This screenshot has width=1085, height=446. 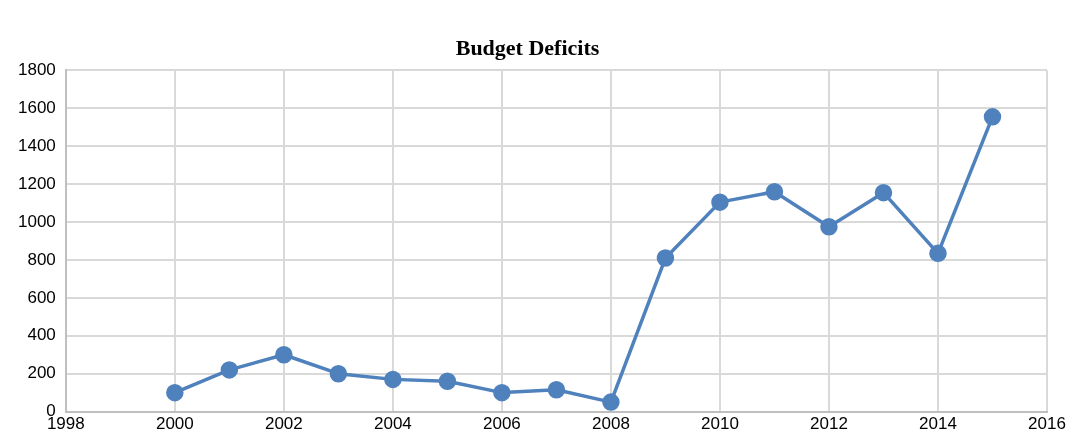 I want to click on x-tick-label: 2008, so click(x=611, y=424).